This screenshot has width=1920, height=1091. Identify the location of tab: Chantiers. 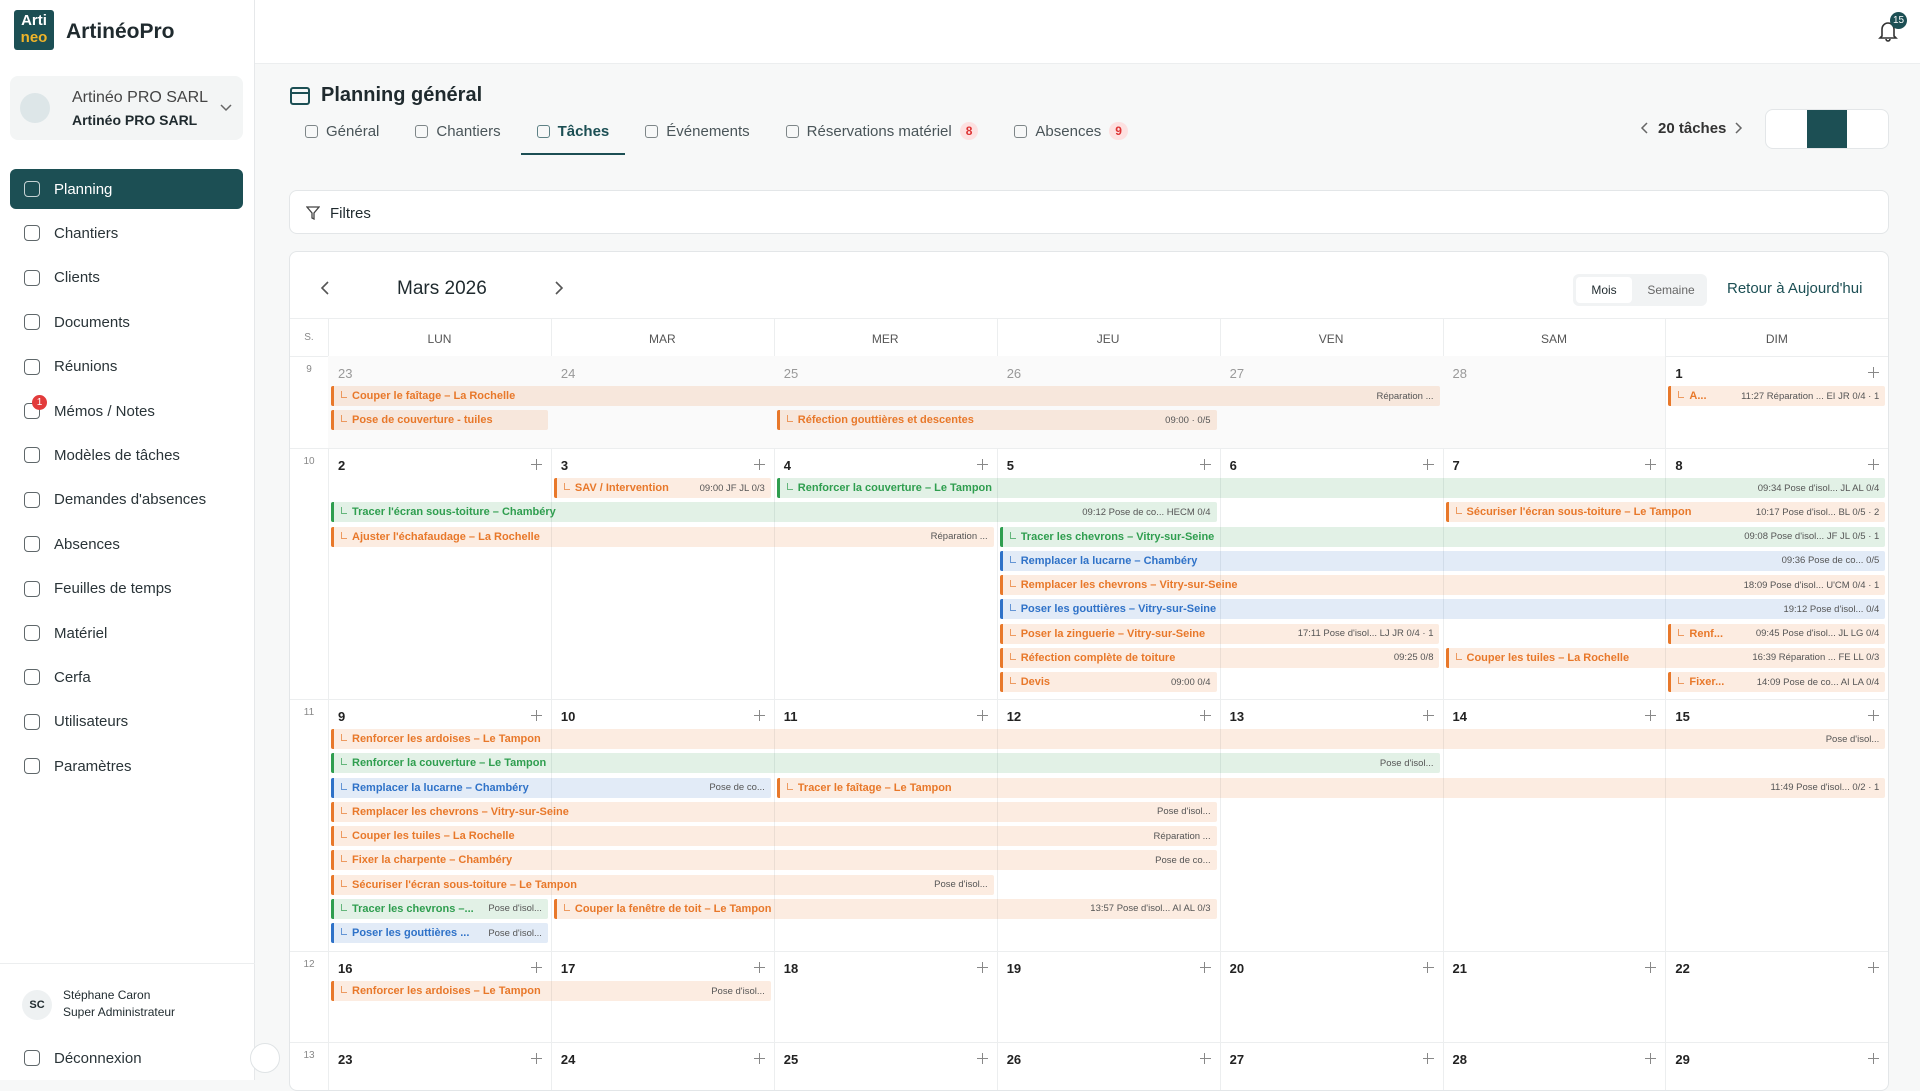
(458, 131).